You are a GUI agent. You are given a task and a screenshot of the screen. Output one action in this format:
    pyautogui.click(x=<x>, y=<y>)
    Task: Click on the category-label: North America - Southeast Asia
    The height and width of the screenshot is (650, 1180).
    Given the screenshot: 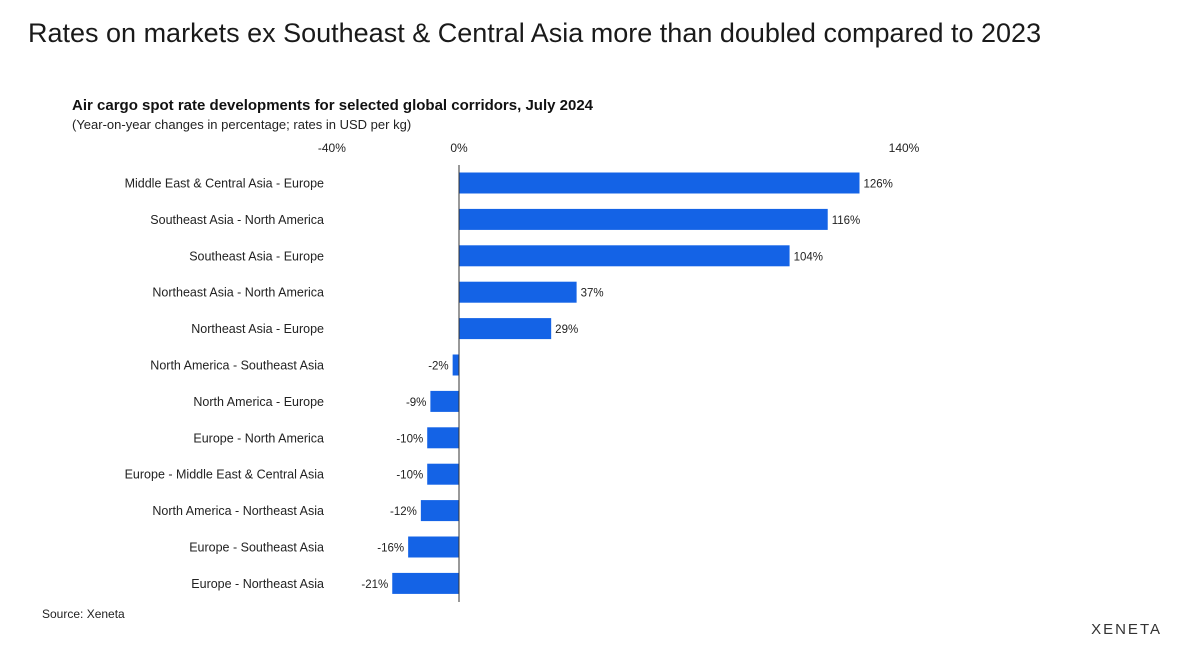 What is the action you would take?
    pyautogui.click(x=237, y=366)
    